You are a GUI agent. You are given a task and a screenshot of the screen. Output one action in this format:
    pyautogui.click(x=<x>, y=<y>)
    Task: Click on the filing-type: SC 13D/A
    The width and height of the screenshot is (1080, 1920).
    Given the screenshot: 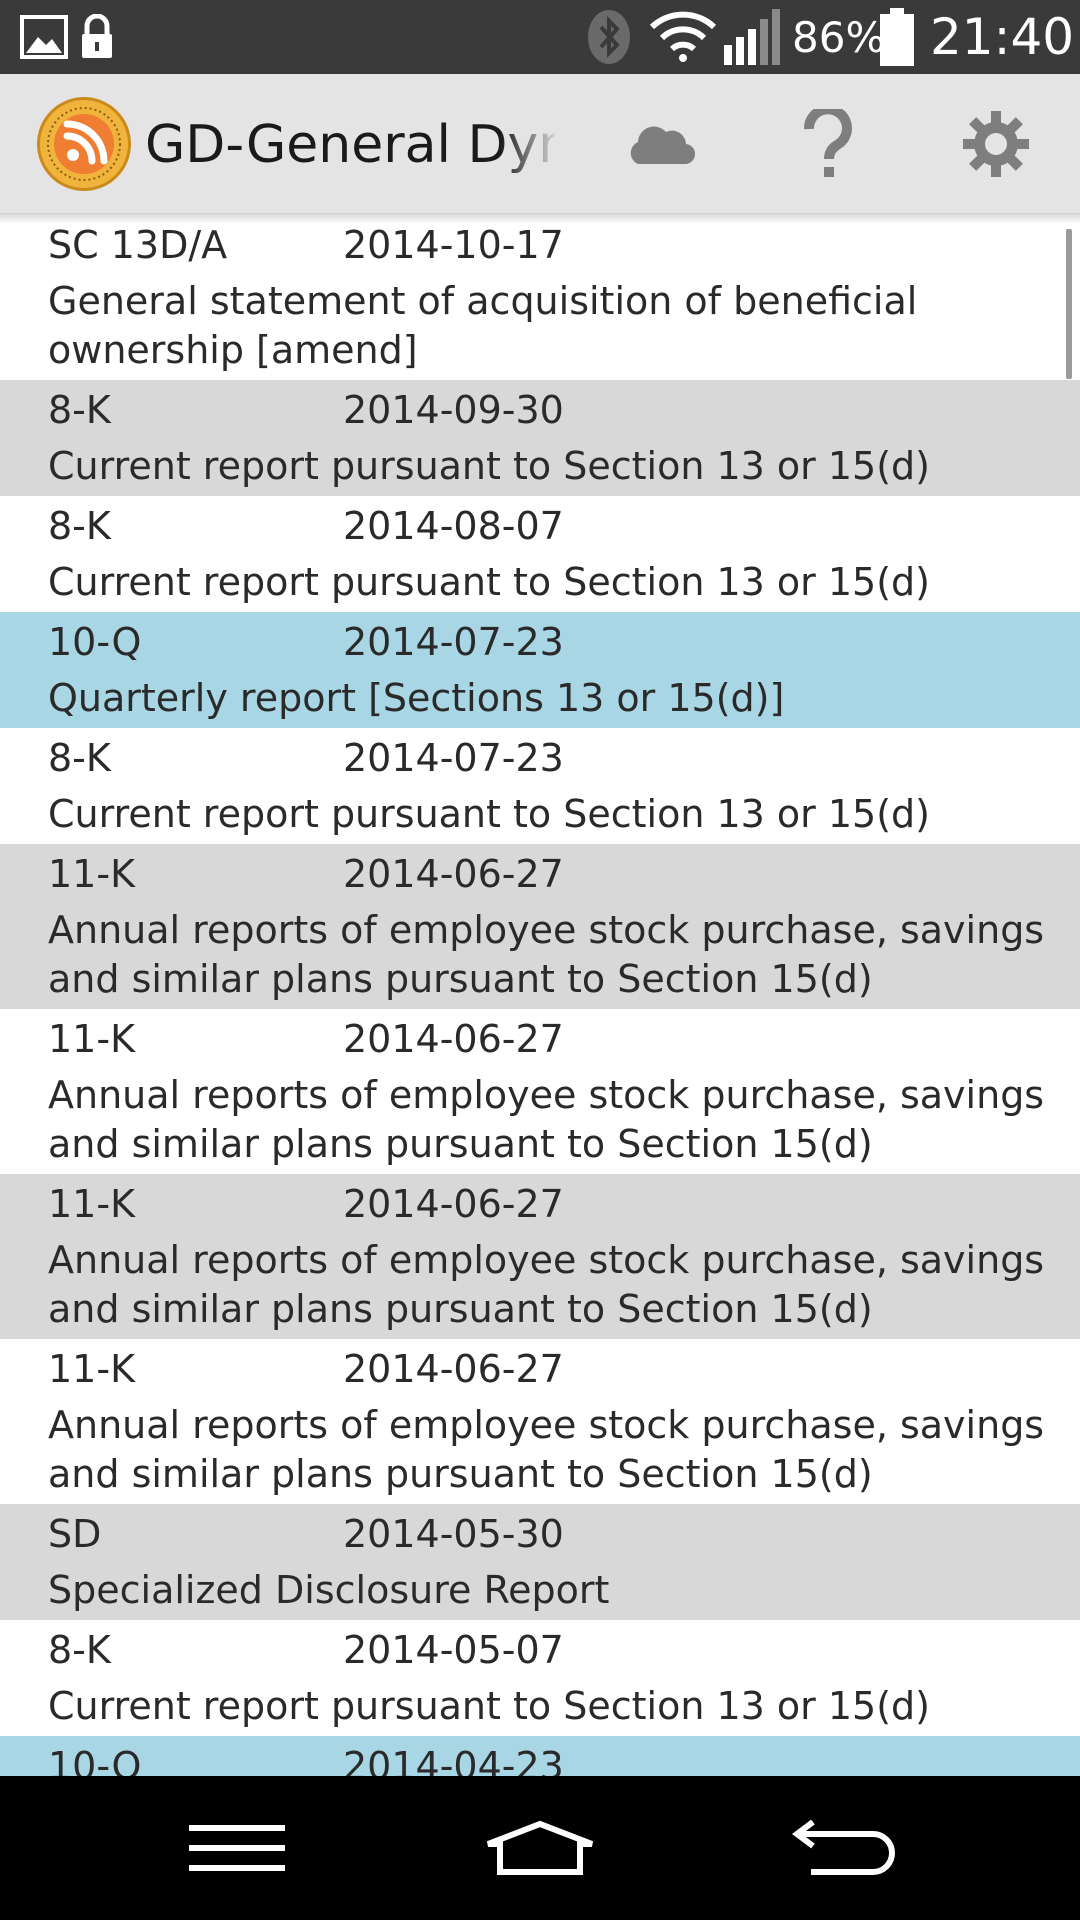 What is the action you would take?
    pyautogui.click(x=138, y=245)
    